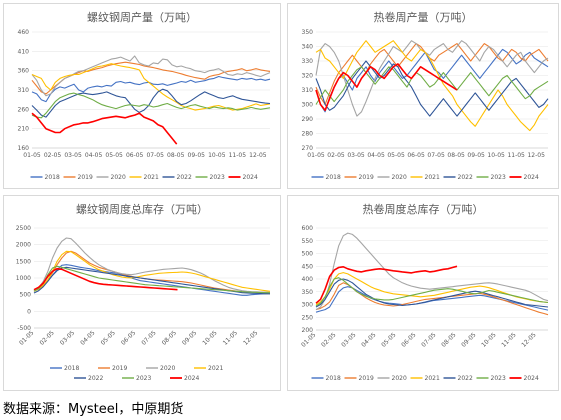  Describe the element at coordinates (24, 129) in the screenshot. I see `y-tick-label: 210` at that location.